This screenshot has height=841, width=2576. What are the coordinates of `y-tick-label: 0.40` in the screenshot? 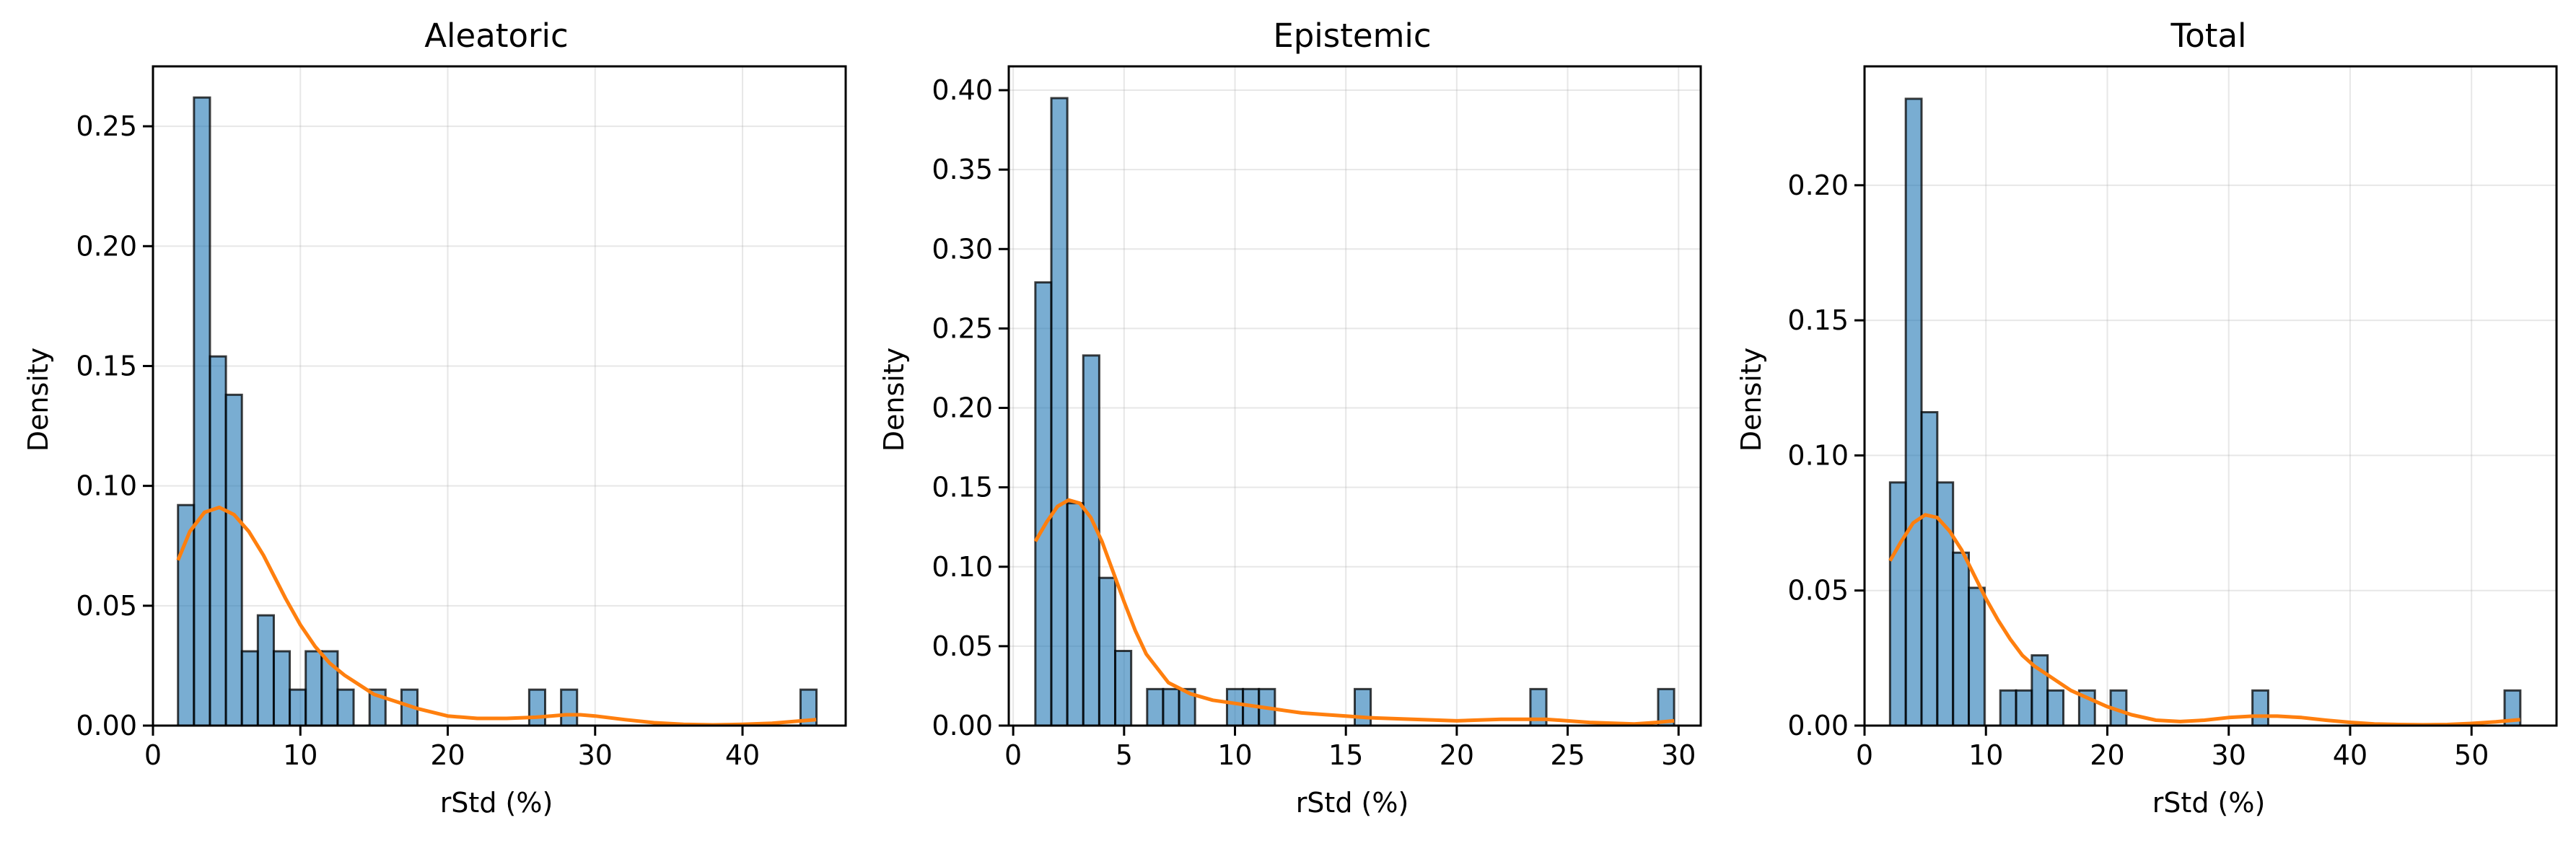 It's located at (963, 90).